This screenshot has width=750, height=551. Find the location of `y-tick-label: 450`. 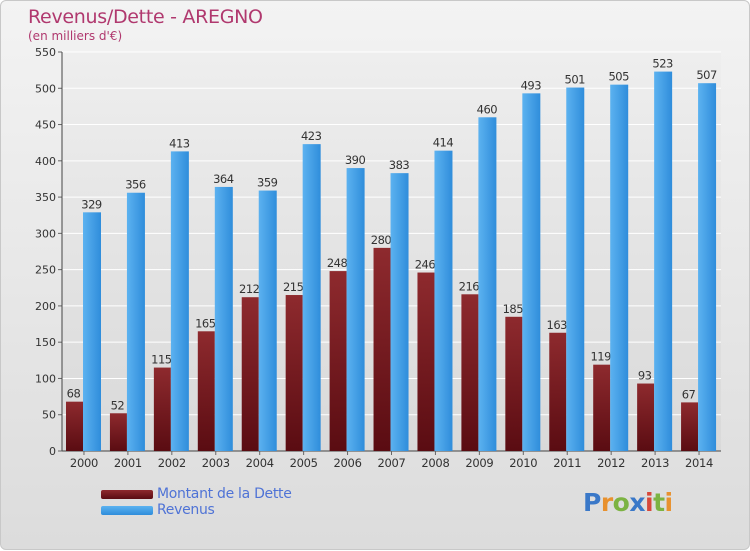

y-tick-label: 450 is located at coordinates (45, 125).